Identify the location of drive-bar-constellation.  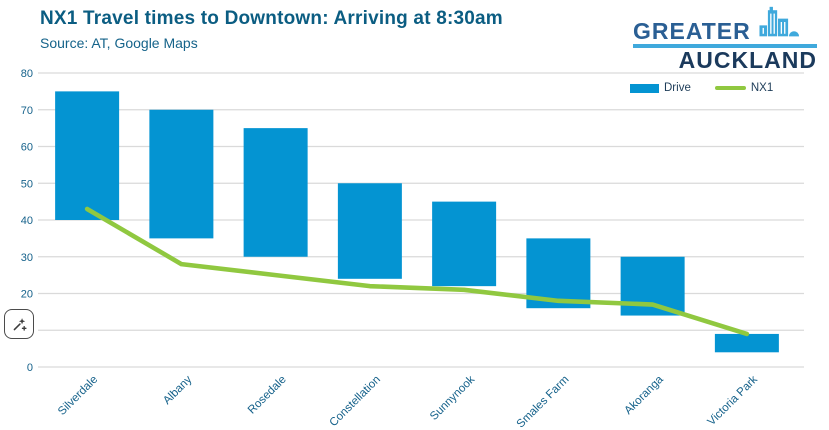
(369, 231).